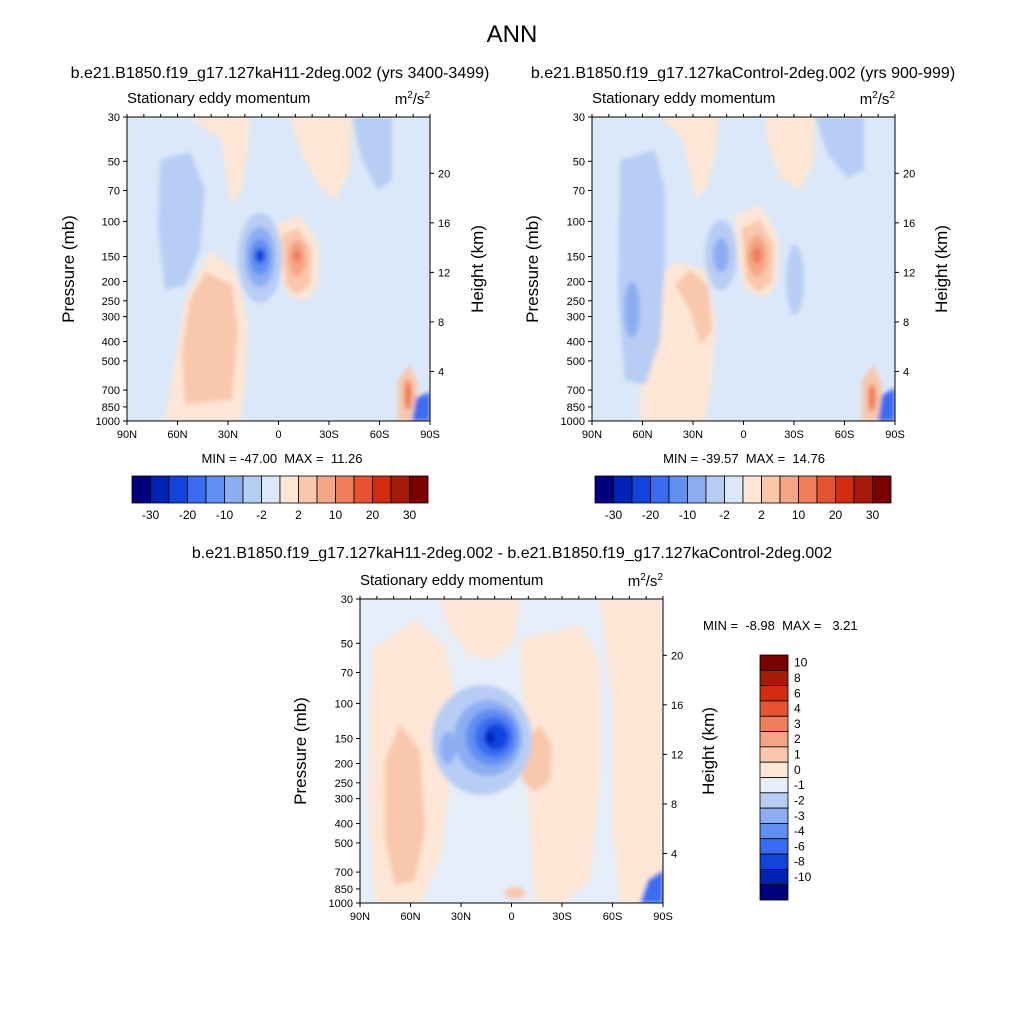 The height and width of the screenshot is (1024, 1024). What do you see at coordinates (872, 398) in the screenshot?
I see `panel2-region-positive-south-core` at bounding box center [872, 398].